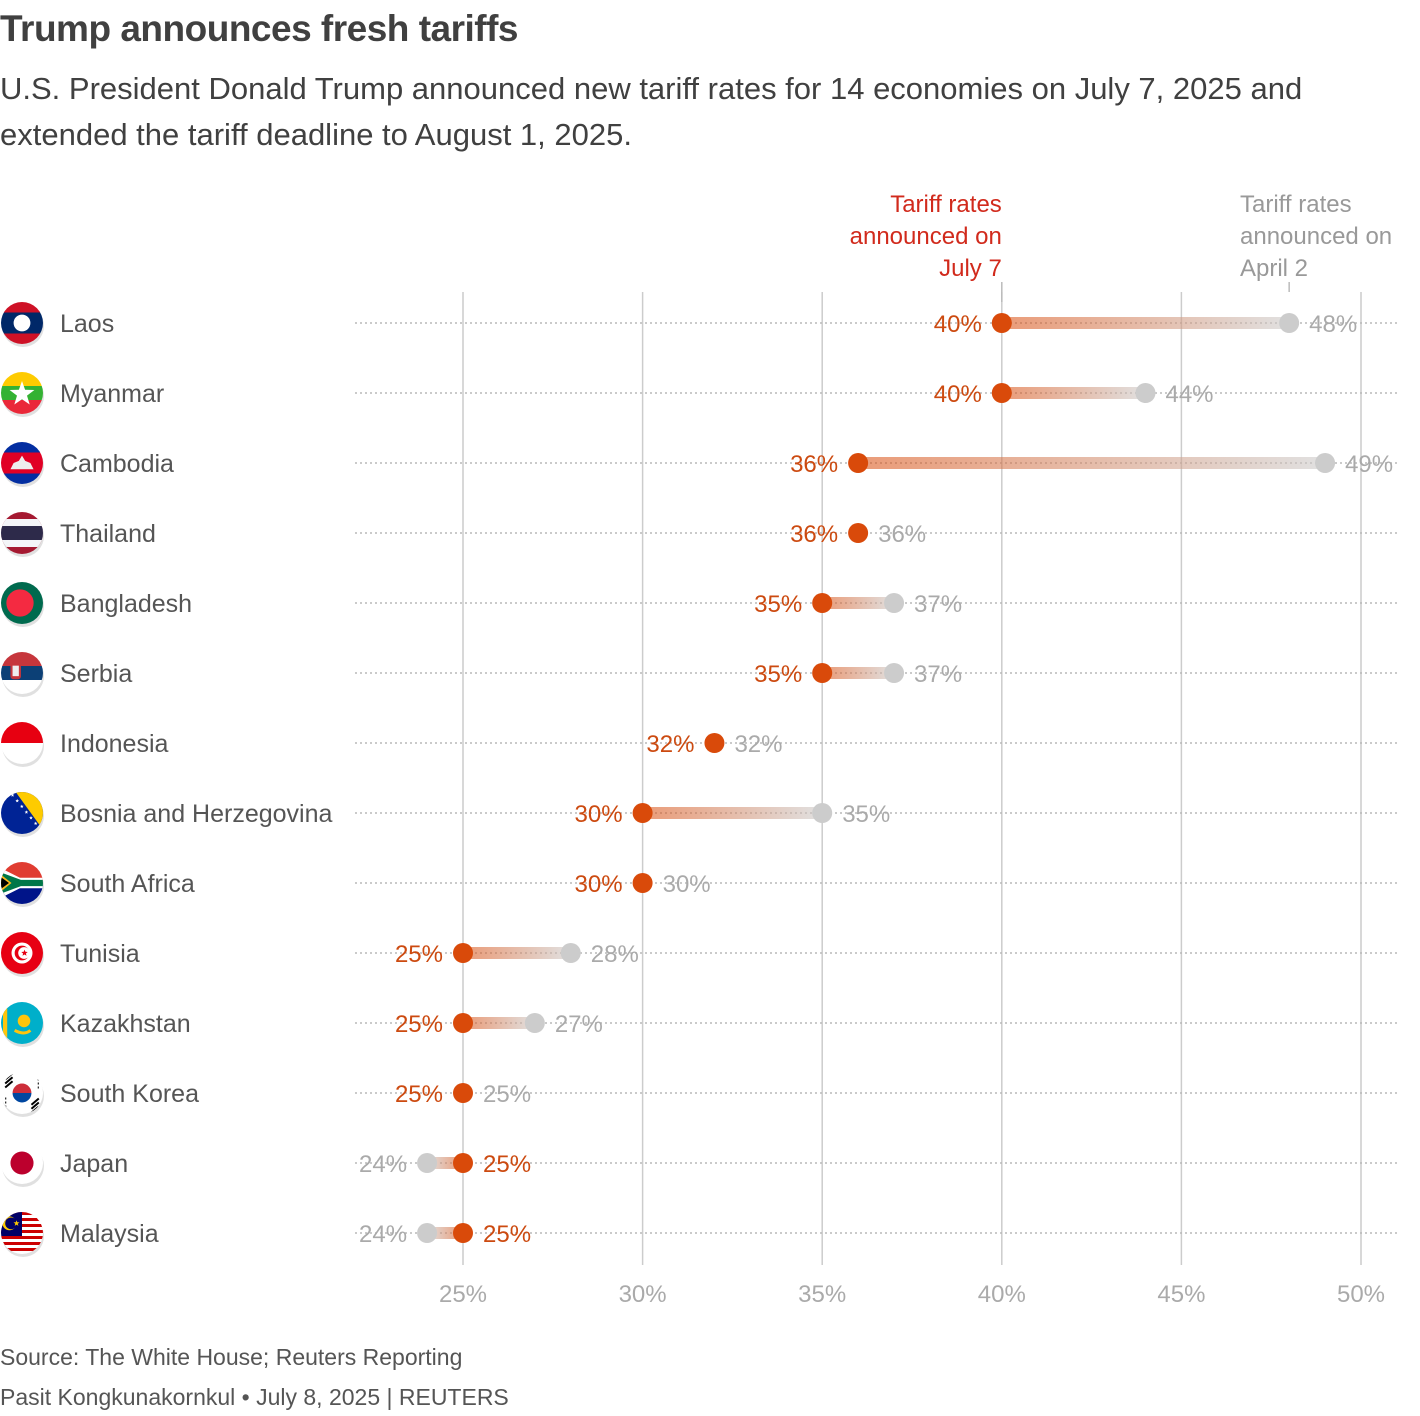  Describe the element at coordinates (22, 1093) in the screenshot. I see `south-korea-flag-icon` at that location.